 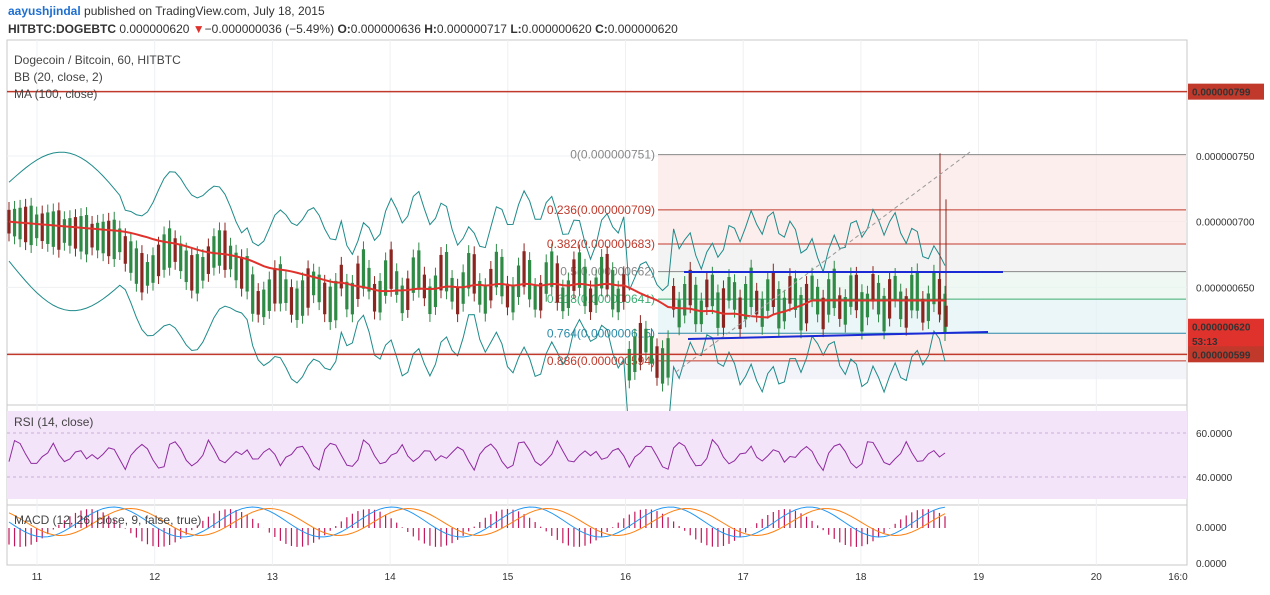 What do you see at coordinates (37, 577) in the screenshot?
I see `x-tick-label: 11` at bounding box center [37, 577].